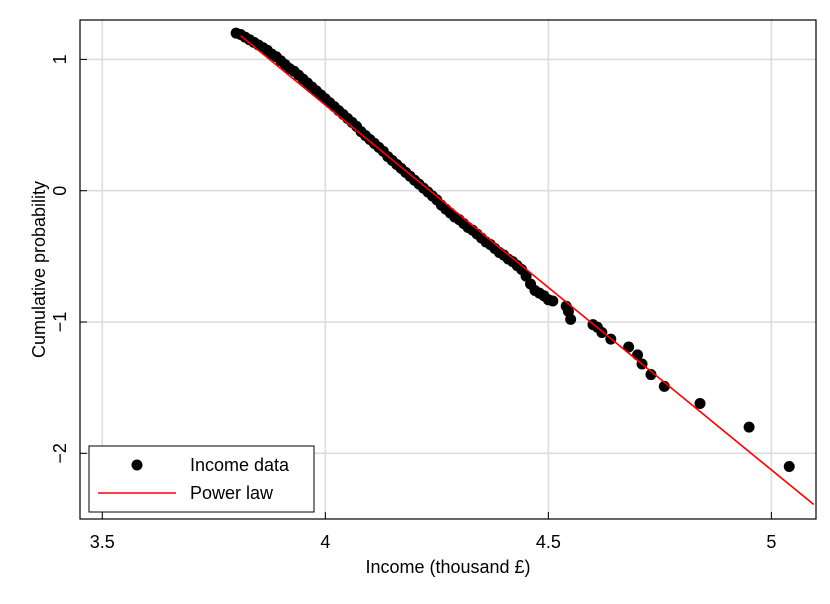 The image size is (830, 604). Describe the element at coordinates (102, 542) in the screenshot. I see `x-tick-label: 3.5` at that location.